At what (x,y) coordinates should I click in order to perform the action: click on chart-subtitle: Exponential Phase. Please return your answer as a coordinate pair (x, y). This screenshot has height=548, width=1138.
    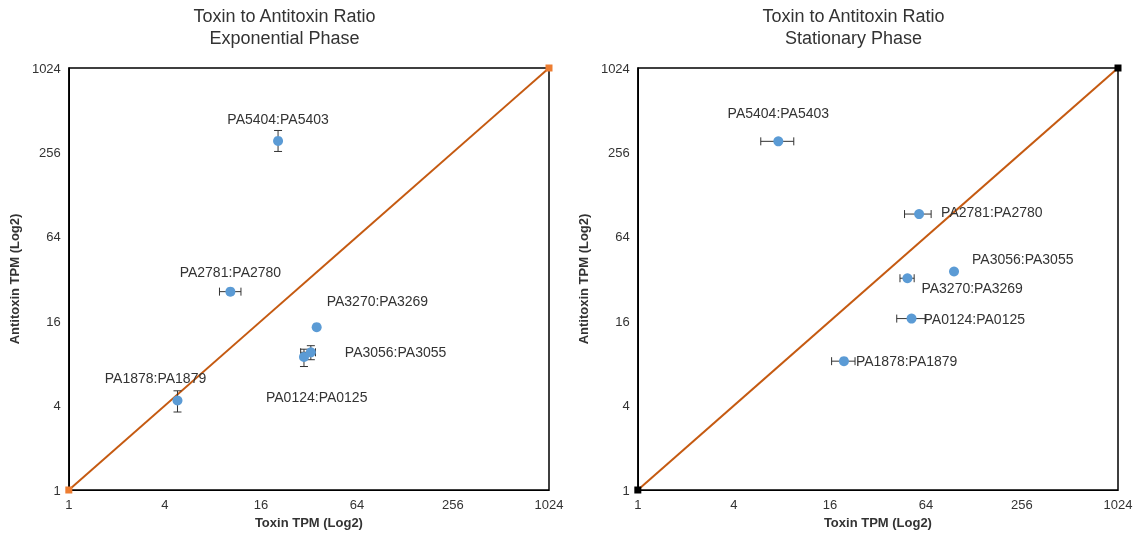
    Looking at the image, I should click on (284, 38).